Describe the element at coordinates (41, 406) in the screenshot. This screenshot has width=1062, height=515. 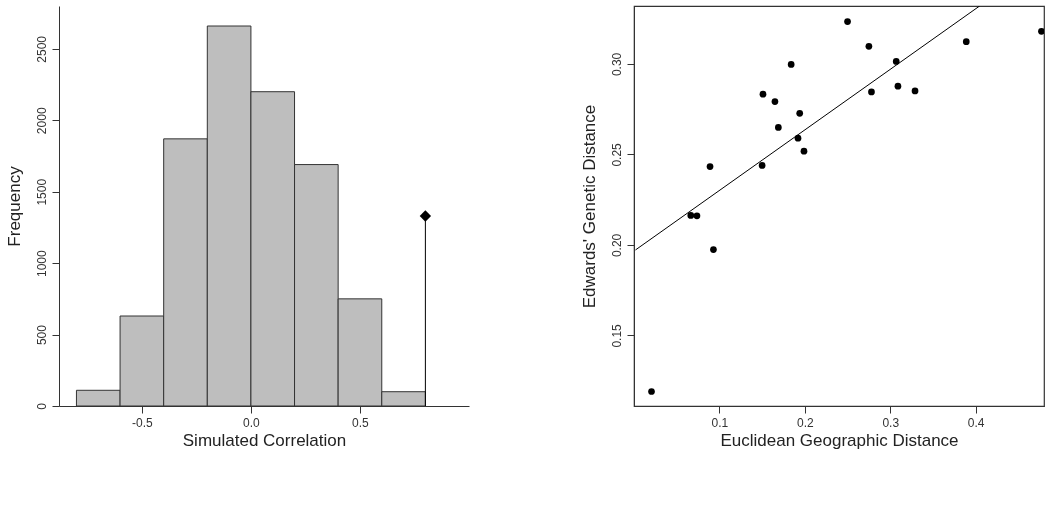
I see `y-tick-label: 0` at that location.